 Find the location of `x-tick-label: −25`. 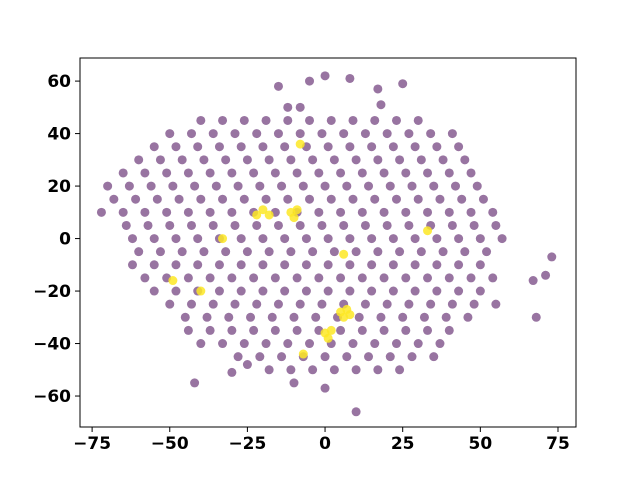

x-tick-label: −25 is located at coordinates (247, 444).